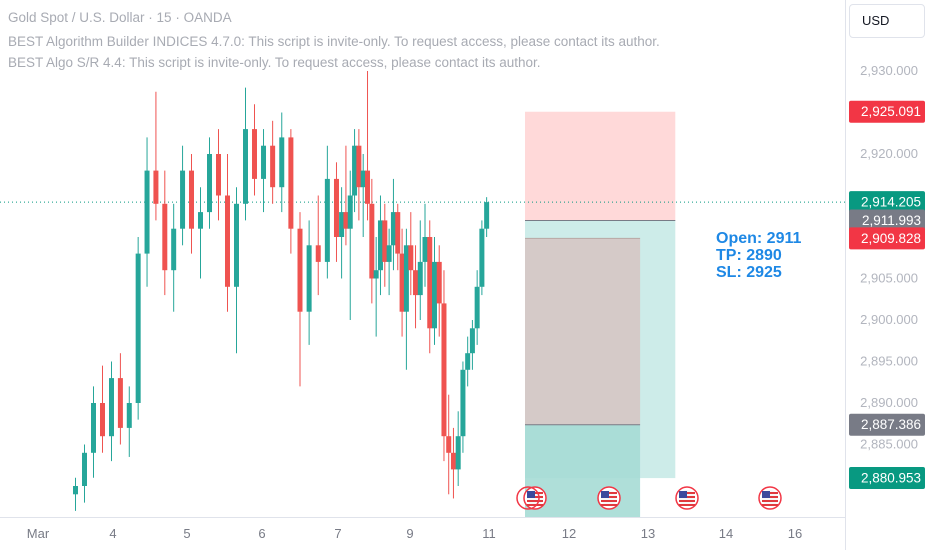  What do you see at coordinates (186, 533) in the screenshot?
I see `x-tick-label: 5` at bounding box center [186, 533].